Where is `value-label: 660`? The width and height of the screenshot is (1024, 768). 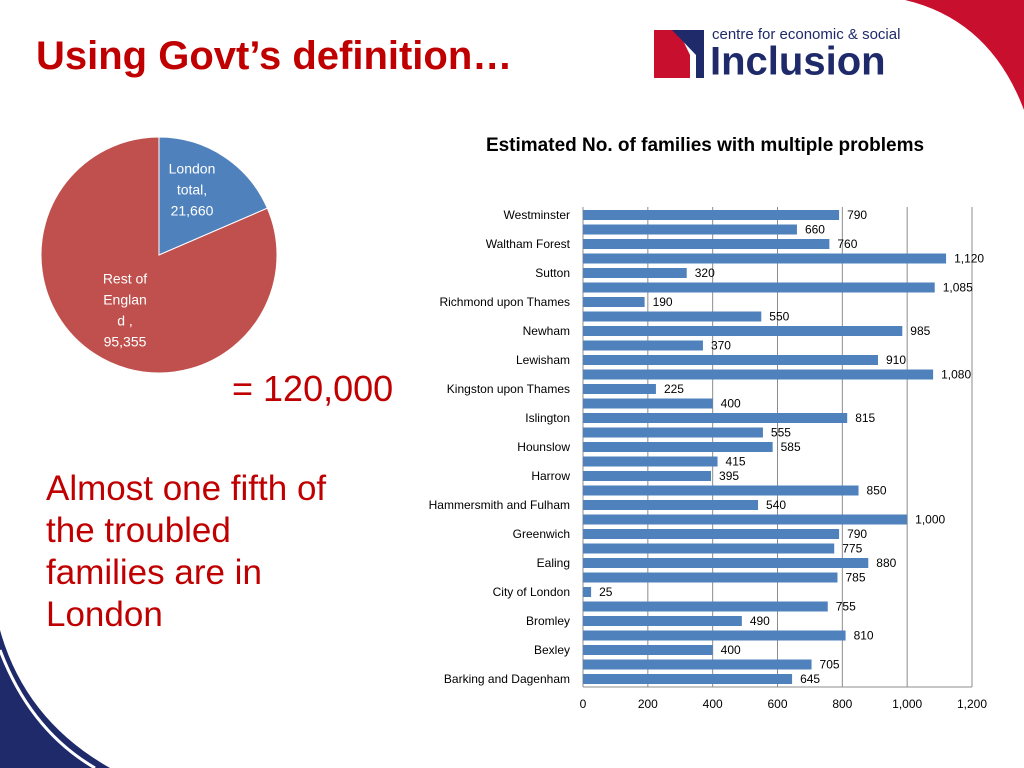
value-label: 660 is located at coordinates (815, 230).